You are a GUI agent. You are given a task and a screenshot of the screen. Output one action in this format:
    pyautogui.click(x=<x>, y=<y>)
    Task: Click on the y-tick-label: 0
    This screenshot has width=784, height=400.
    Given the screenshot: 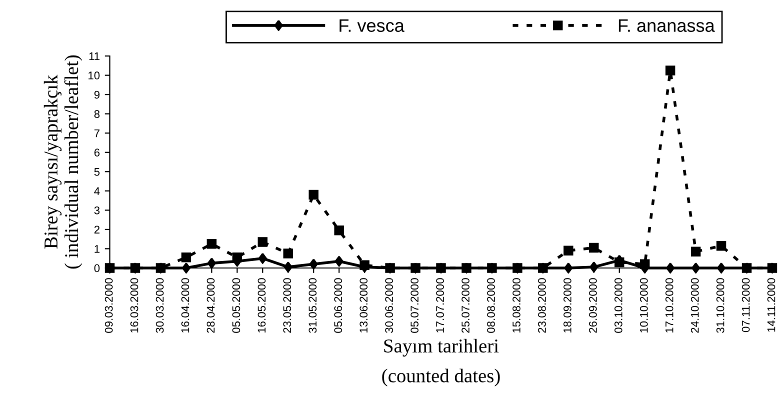 What is the action you would take?
    pyautogui.click(x=97, y=268)
    